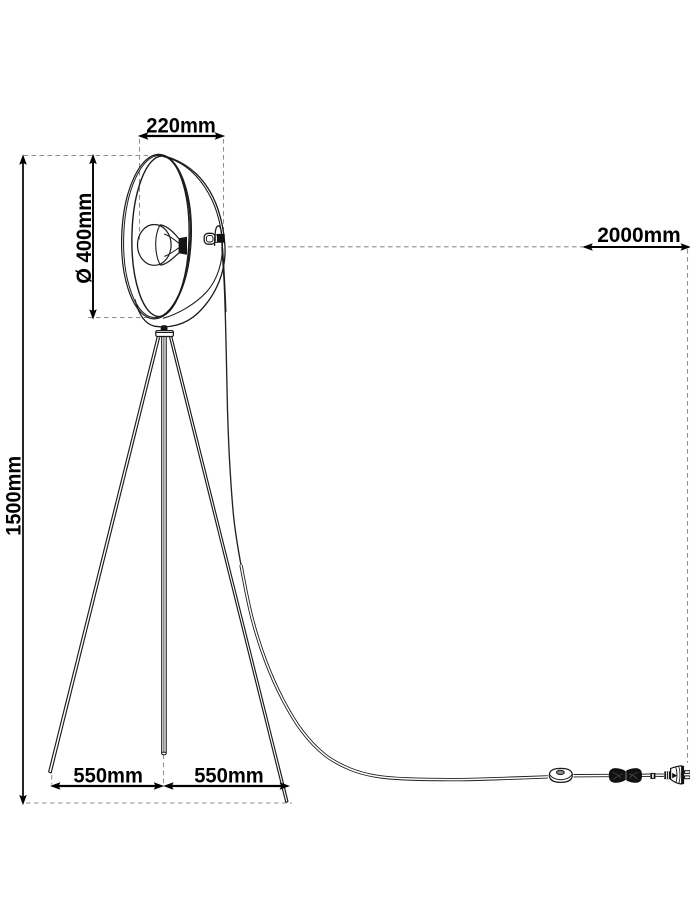 This screenshot has height=920, width=690. I want to click on svg-text: 220mm, so click(181, 125).